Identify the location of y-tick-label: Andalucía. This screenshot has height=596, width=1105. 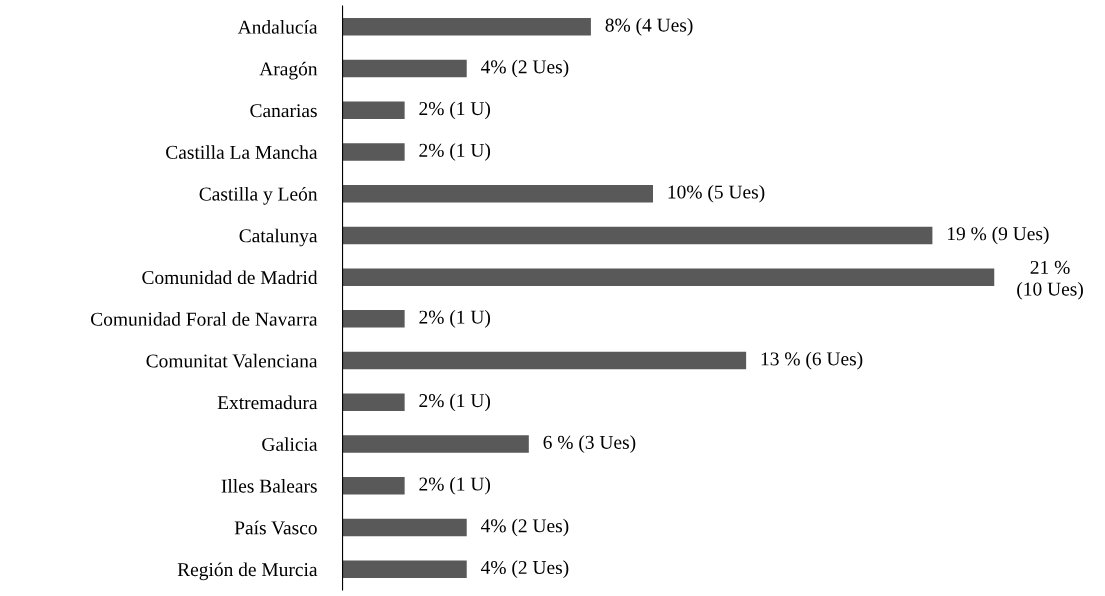
(277, 27).